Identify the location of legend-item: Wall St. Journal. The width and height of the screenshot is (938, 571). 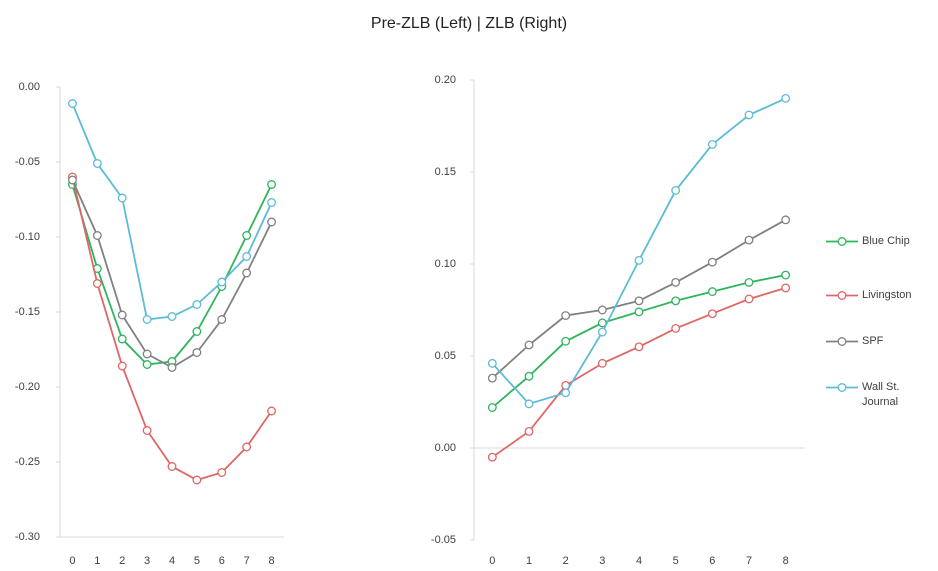
(874, 395).